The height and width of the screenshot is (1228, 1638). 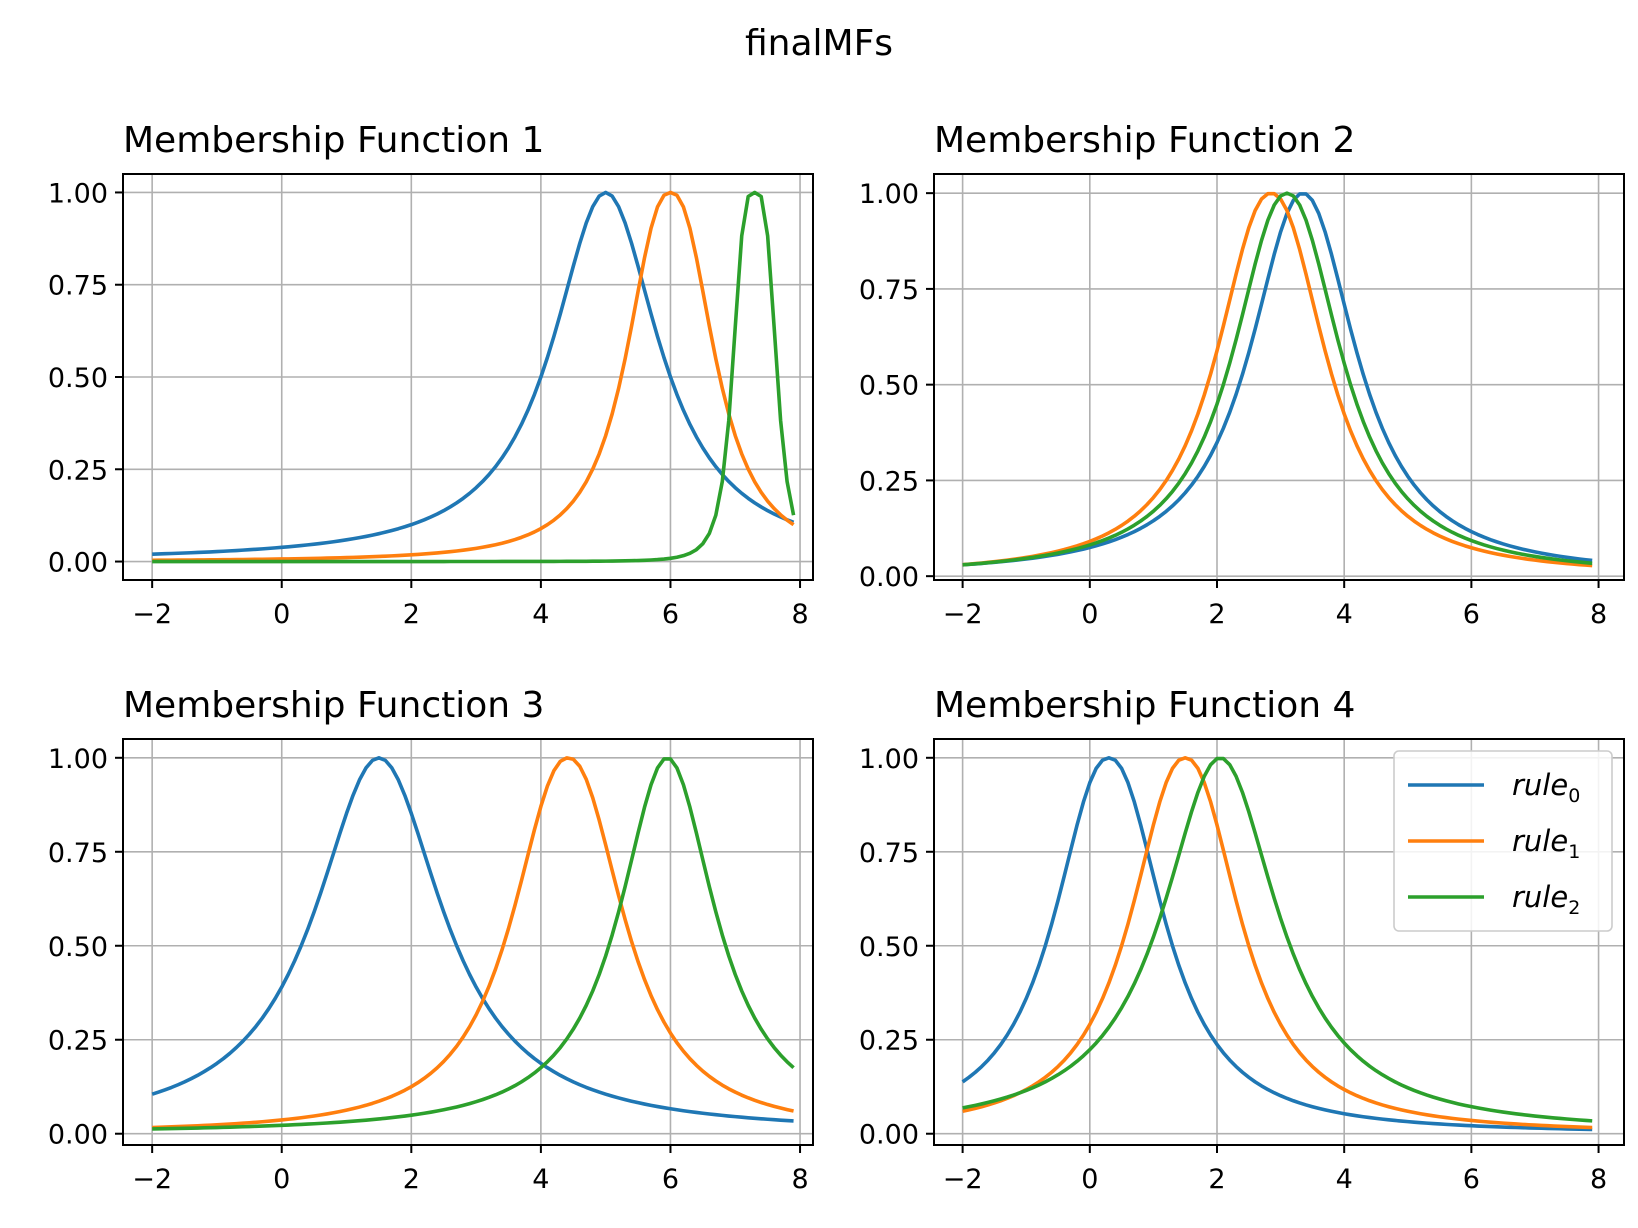 What do you see at coordinates (333, 705) in the screenshot?
I see `panel-title: Membership Function 3` at bounding box center [333, 705].